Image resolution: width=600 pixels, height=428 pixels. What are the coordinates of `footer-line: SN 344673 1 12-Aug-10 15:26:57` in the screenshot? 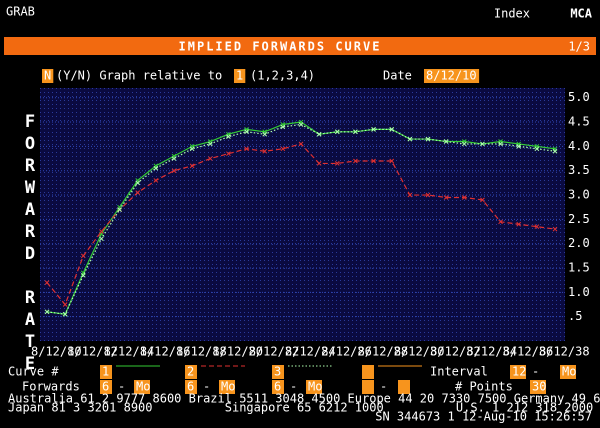 It's located at (483, 417).